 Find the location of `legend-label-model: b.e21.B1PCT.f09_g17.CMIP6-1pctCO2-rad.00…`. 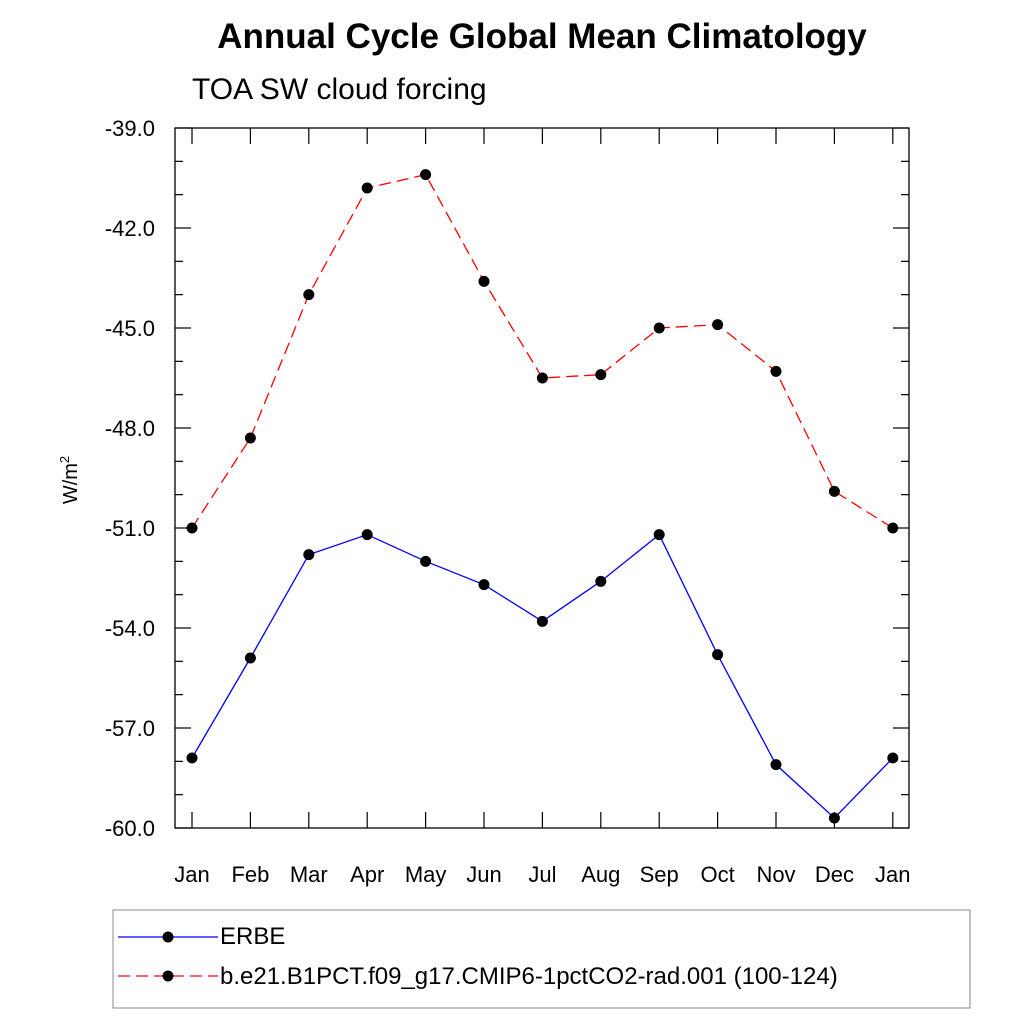

legend-label-model: b.e21.B1PCT.f09_g17.CMIP6-1pctCO2-rad.00… is located at coordinates (529, 976).